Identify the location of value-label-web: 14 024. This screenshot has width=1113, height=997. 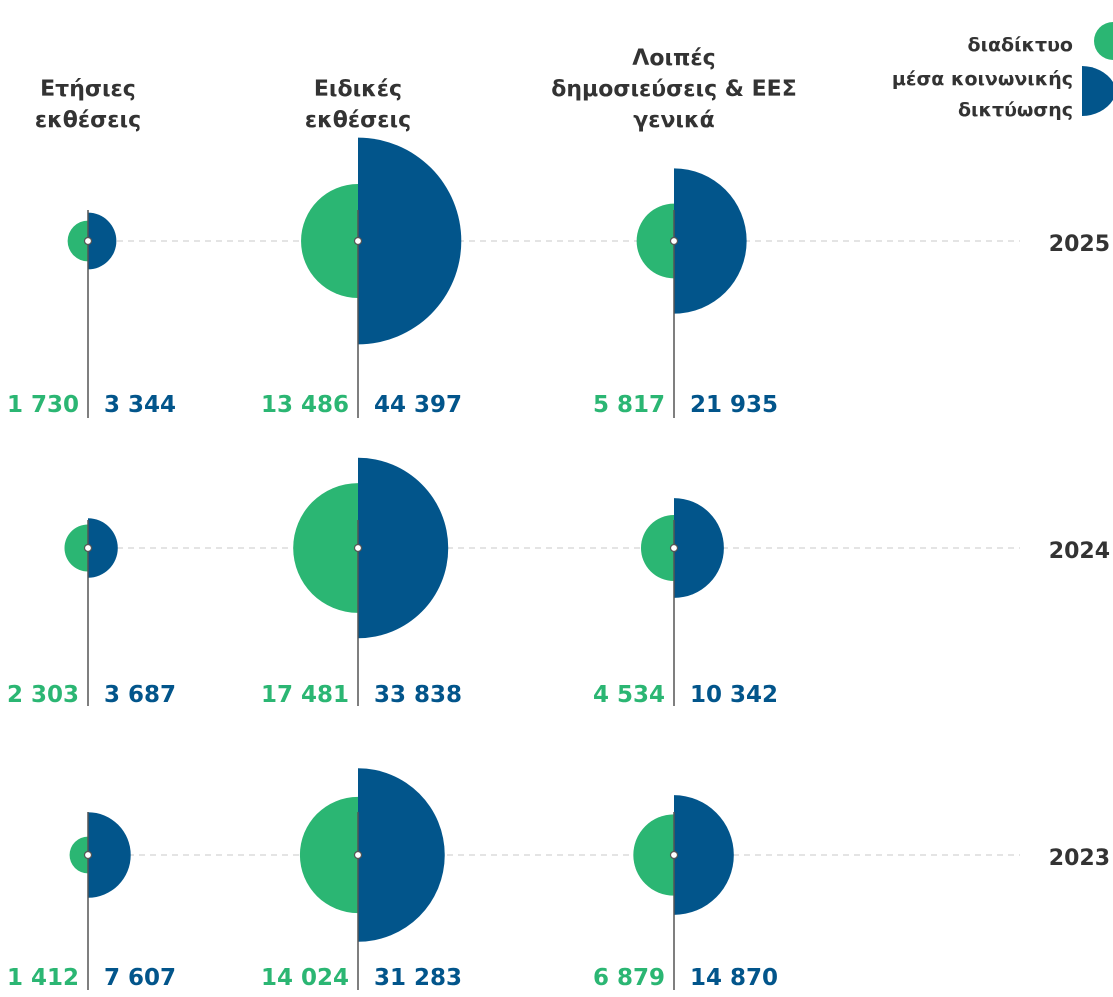
(305, 978).